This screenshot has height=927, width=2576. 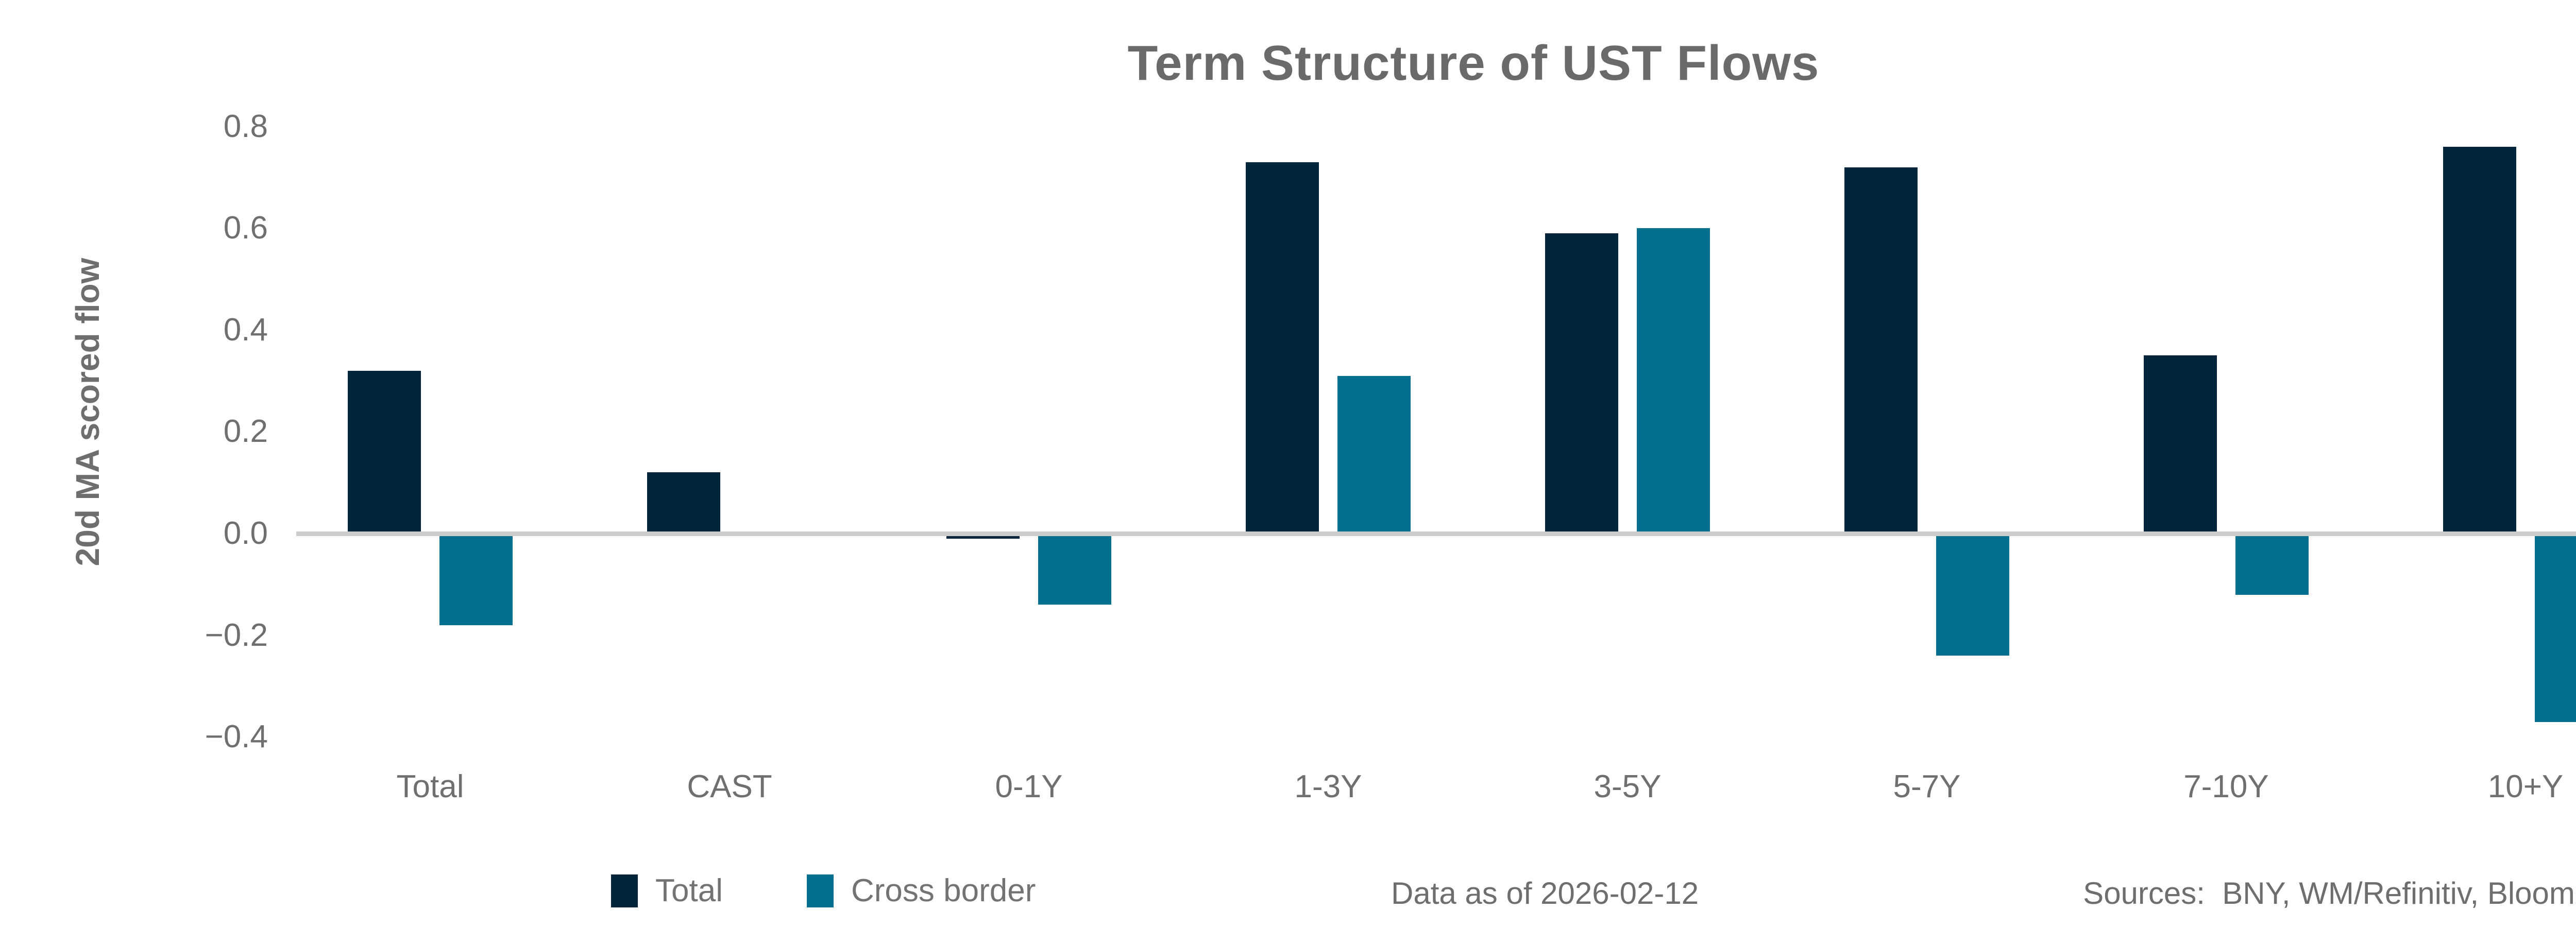 I want to click on x-tick-label: 3-5Y, so click(x=1628, y=786).